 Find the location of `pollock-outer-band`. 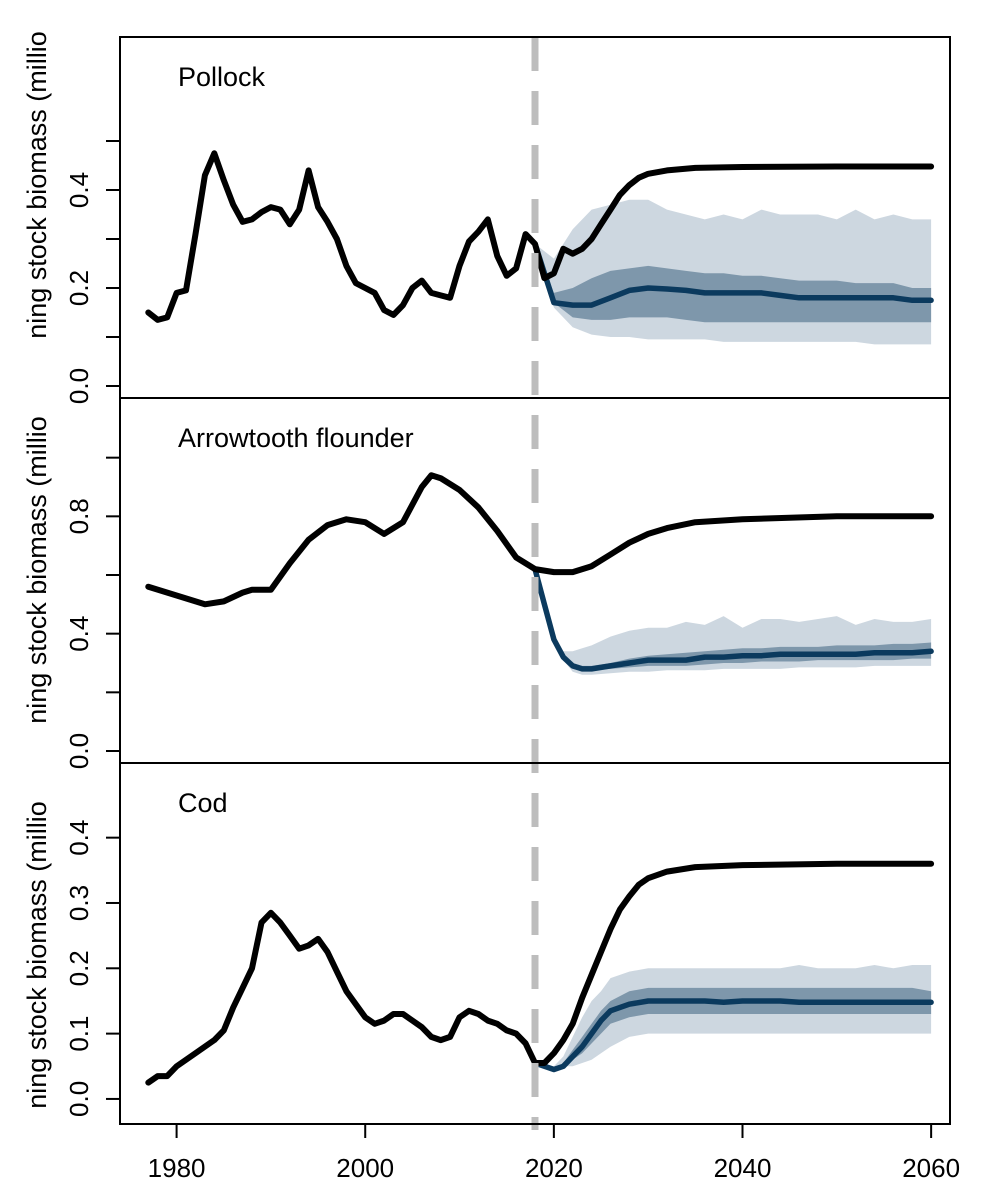

pollock-outer-band is located at coordinates (733, 272).